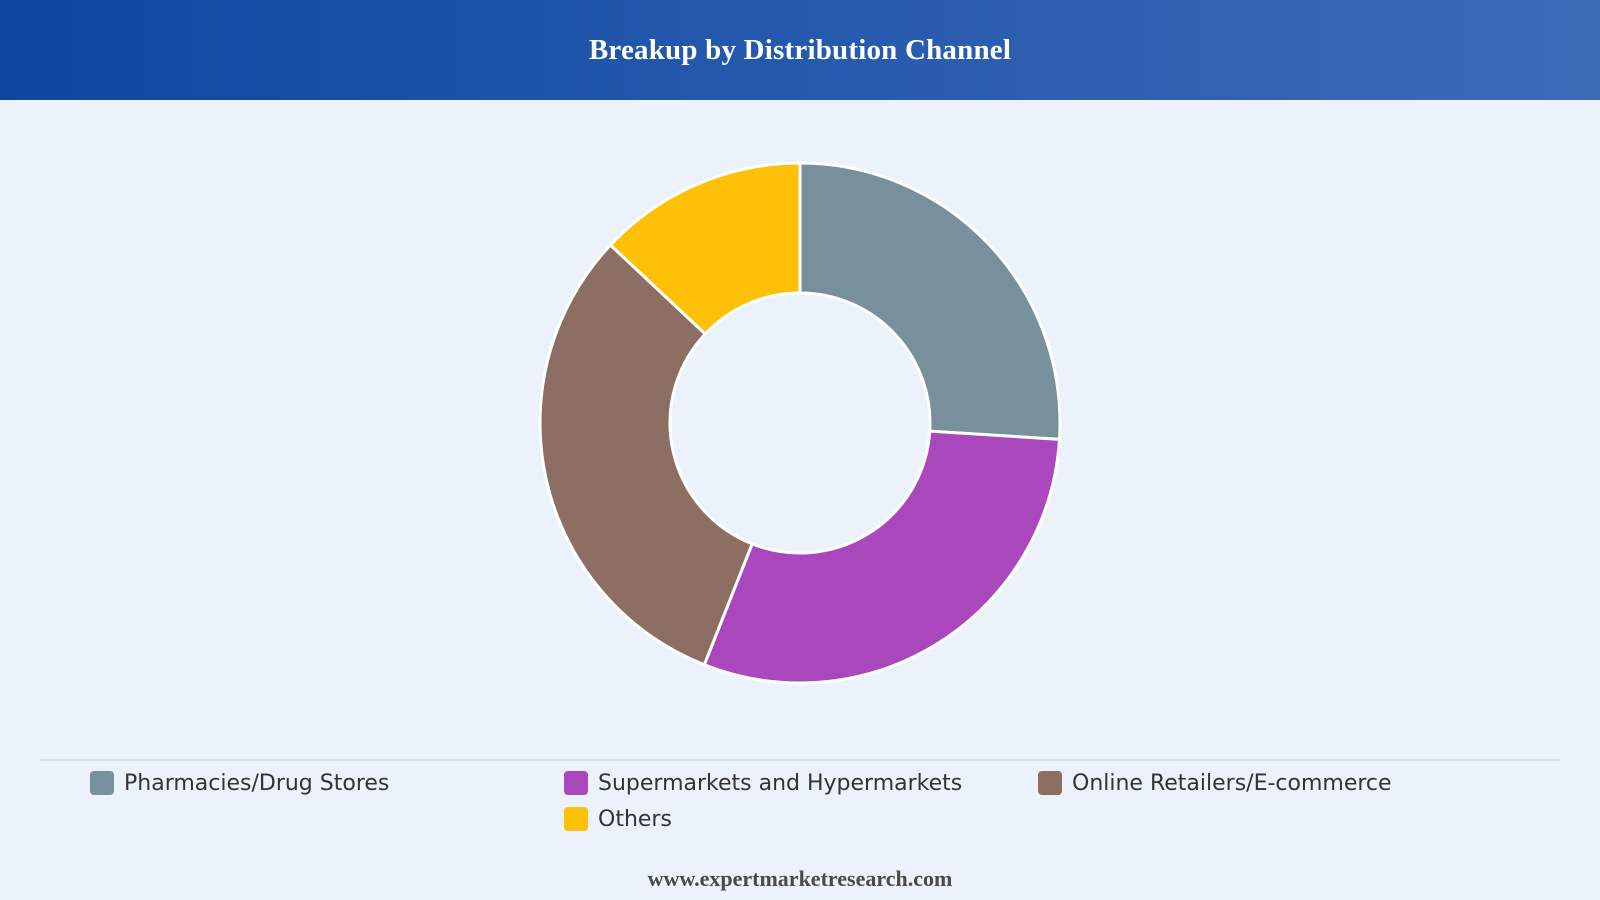 Image resolution: width=1600 pixels, height=900 pixels. I want to click on legend-label: Pharmacies/Drug Stores, so click(257, 783).